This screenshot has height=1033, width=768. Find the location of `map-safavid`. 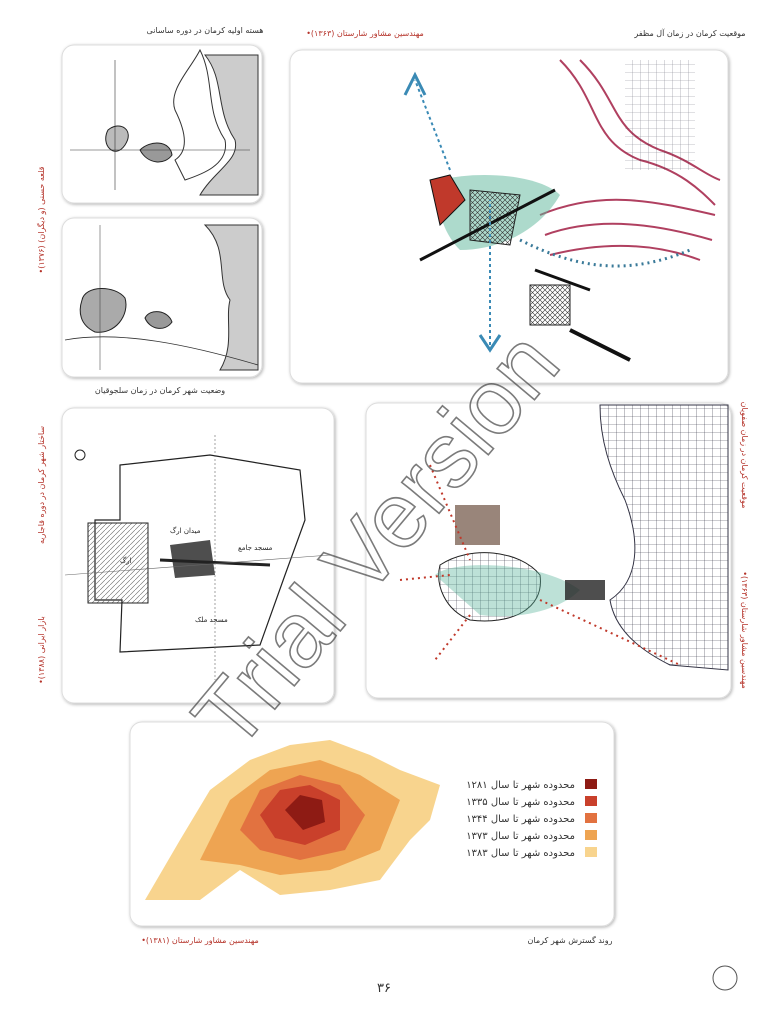

map-safavid is located at coordinates (548, 550).